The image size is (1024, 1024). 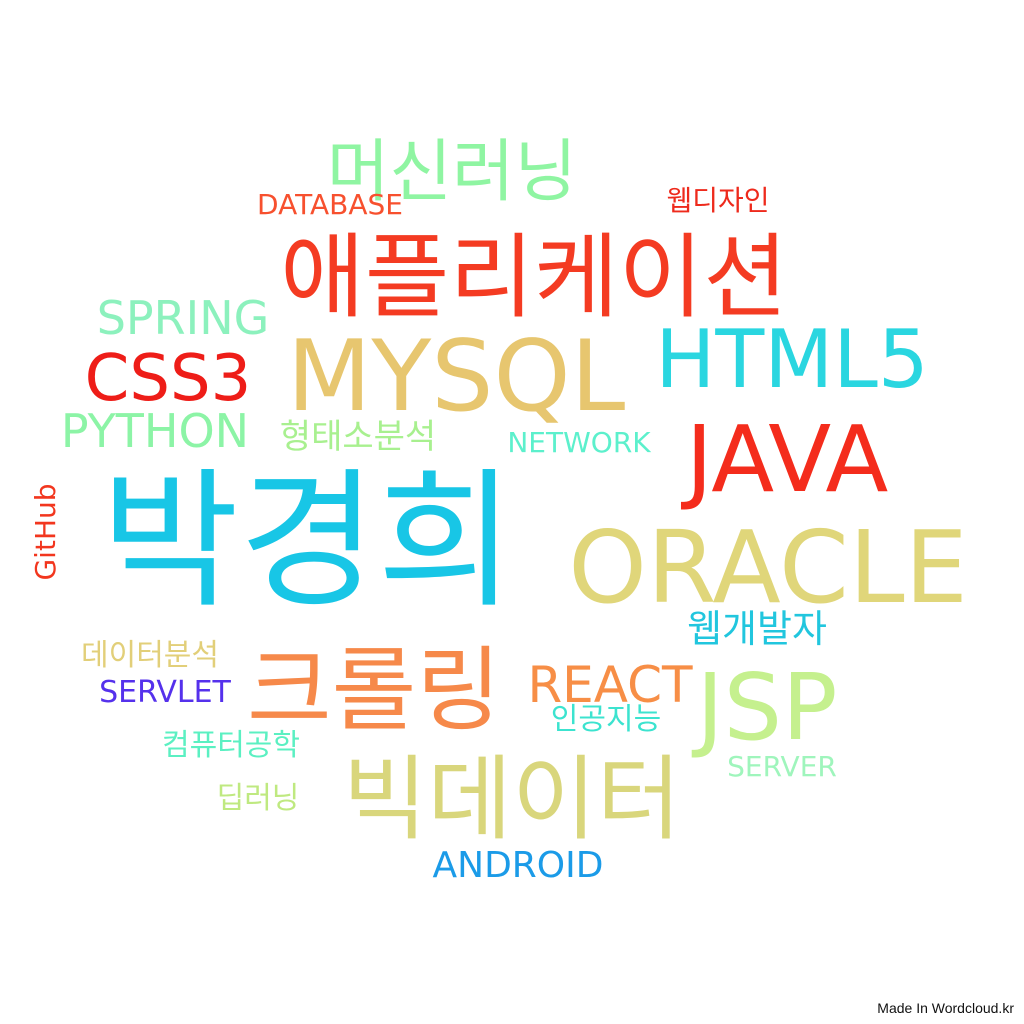 I want to click on word-react: REACT, so click(x=610, y=685).